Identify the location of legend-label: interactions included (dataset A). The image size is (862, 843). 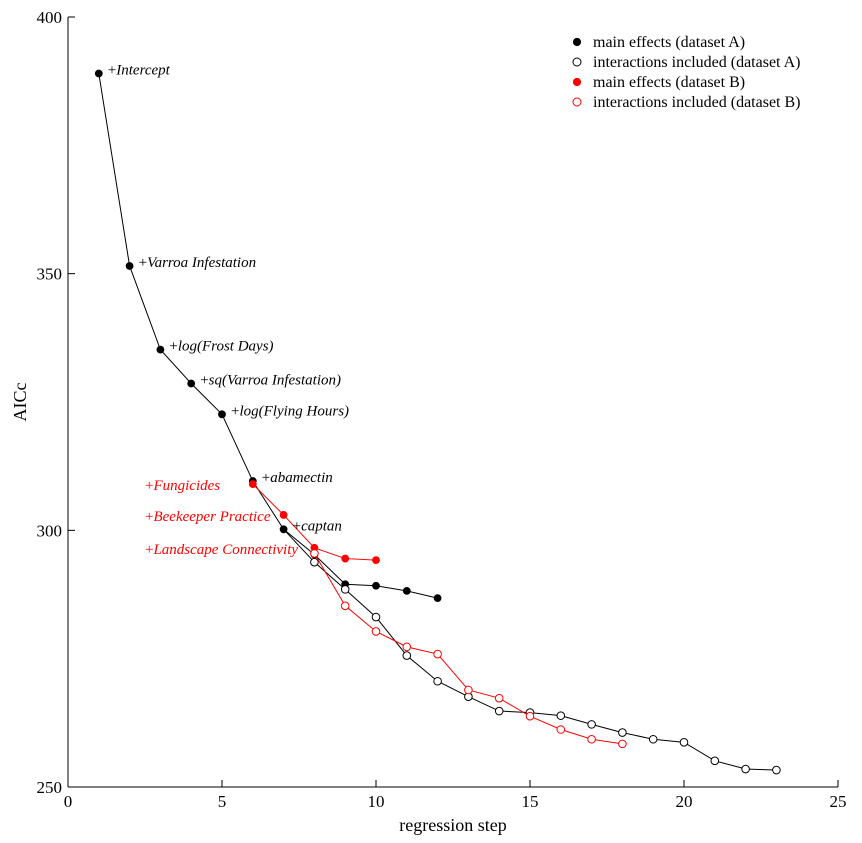
(696, 62).